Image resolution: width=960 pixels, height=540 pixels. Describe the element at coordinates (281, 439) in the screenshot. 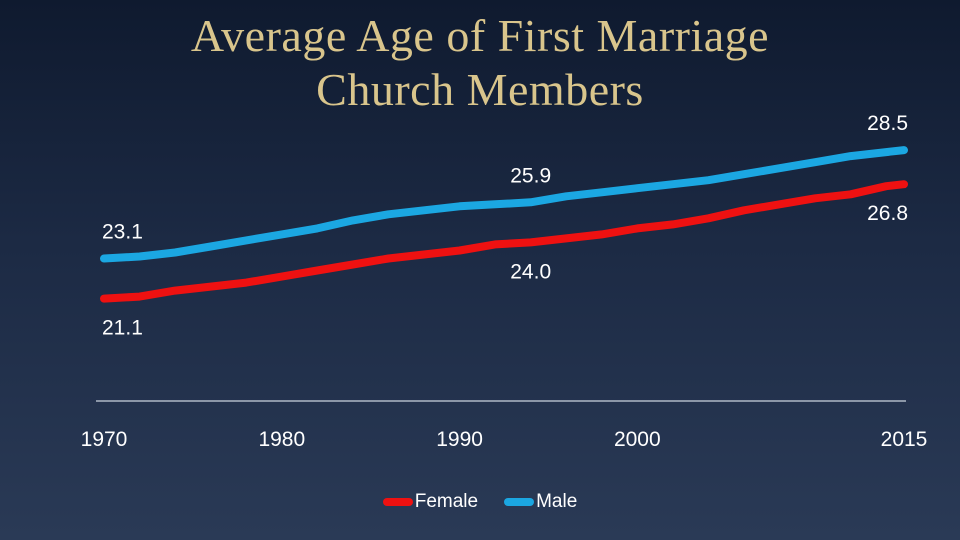

I see `x-tick-label-1980: 1980` at that location.